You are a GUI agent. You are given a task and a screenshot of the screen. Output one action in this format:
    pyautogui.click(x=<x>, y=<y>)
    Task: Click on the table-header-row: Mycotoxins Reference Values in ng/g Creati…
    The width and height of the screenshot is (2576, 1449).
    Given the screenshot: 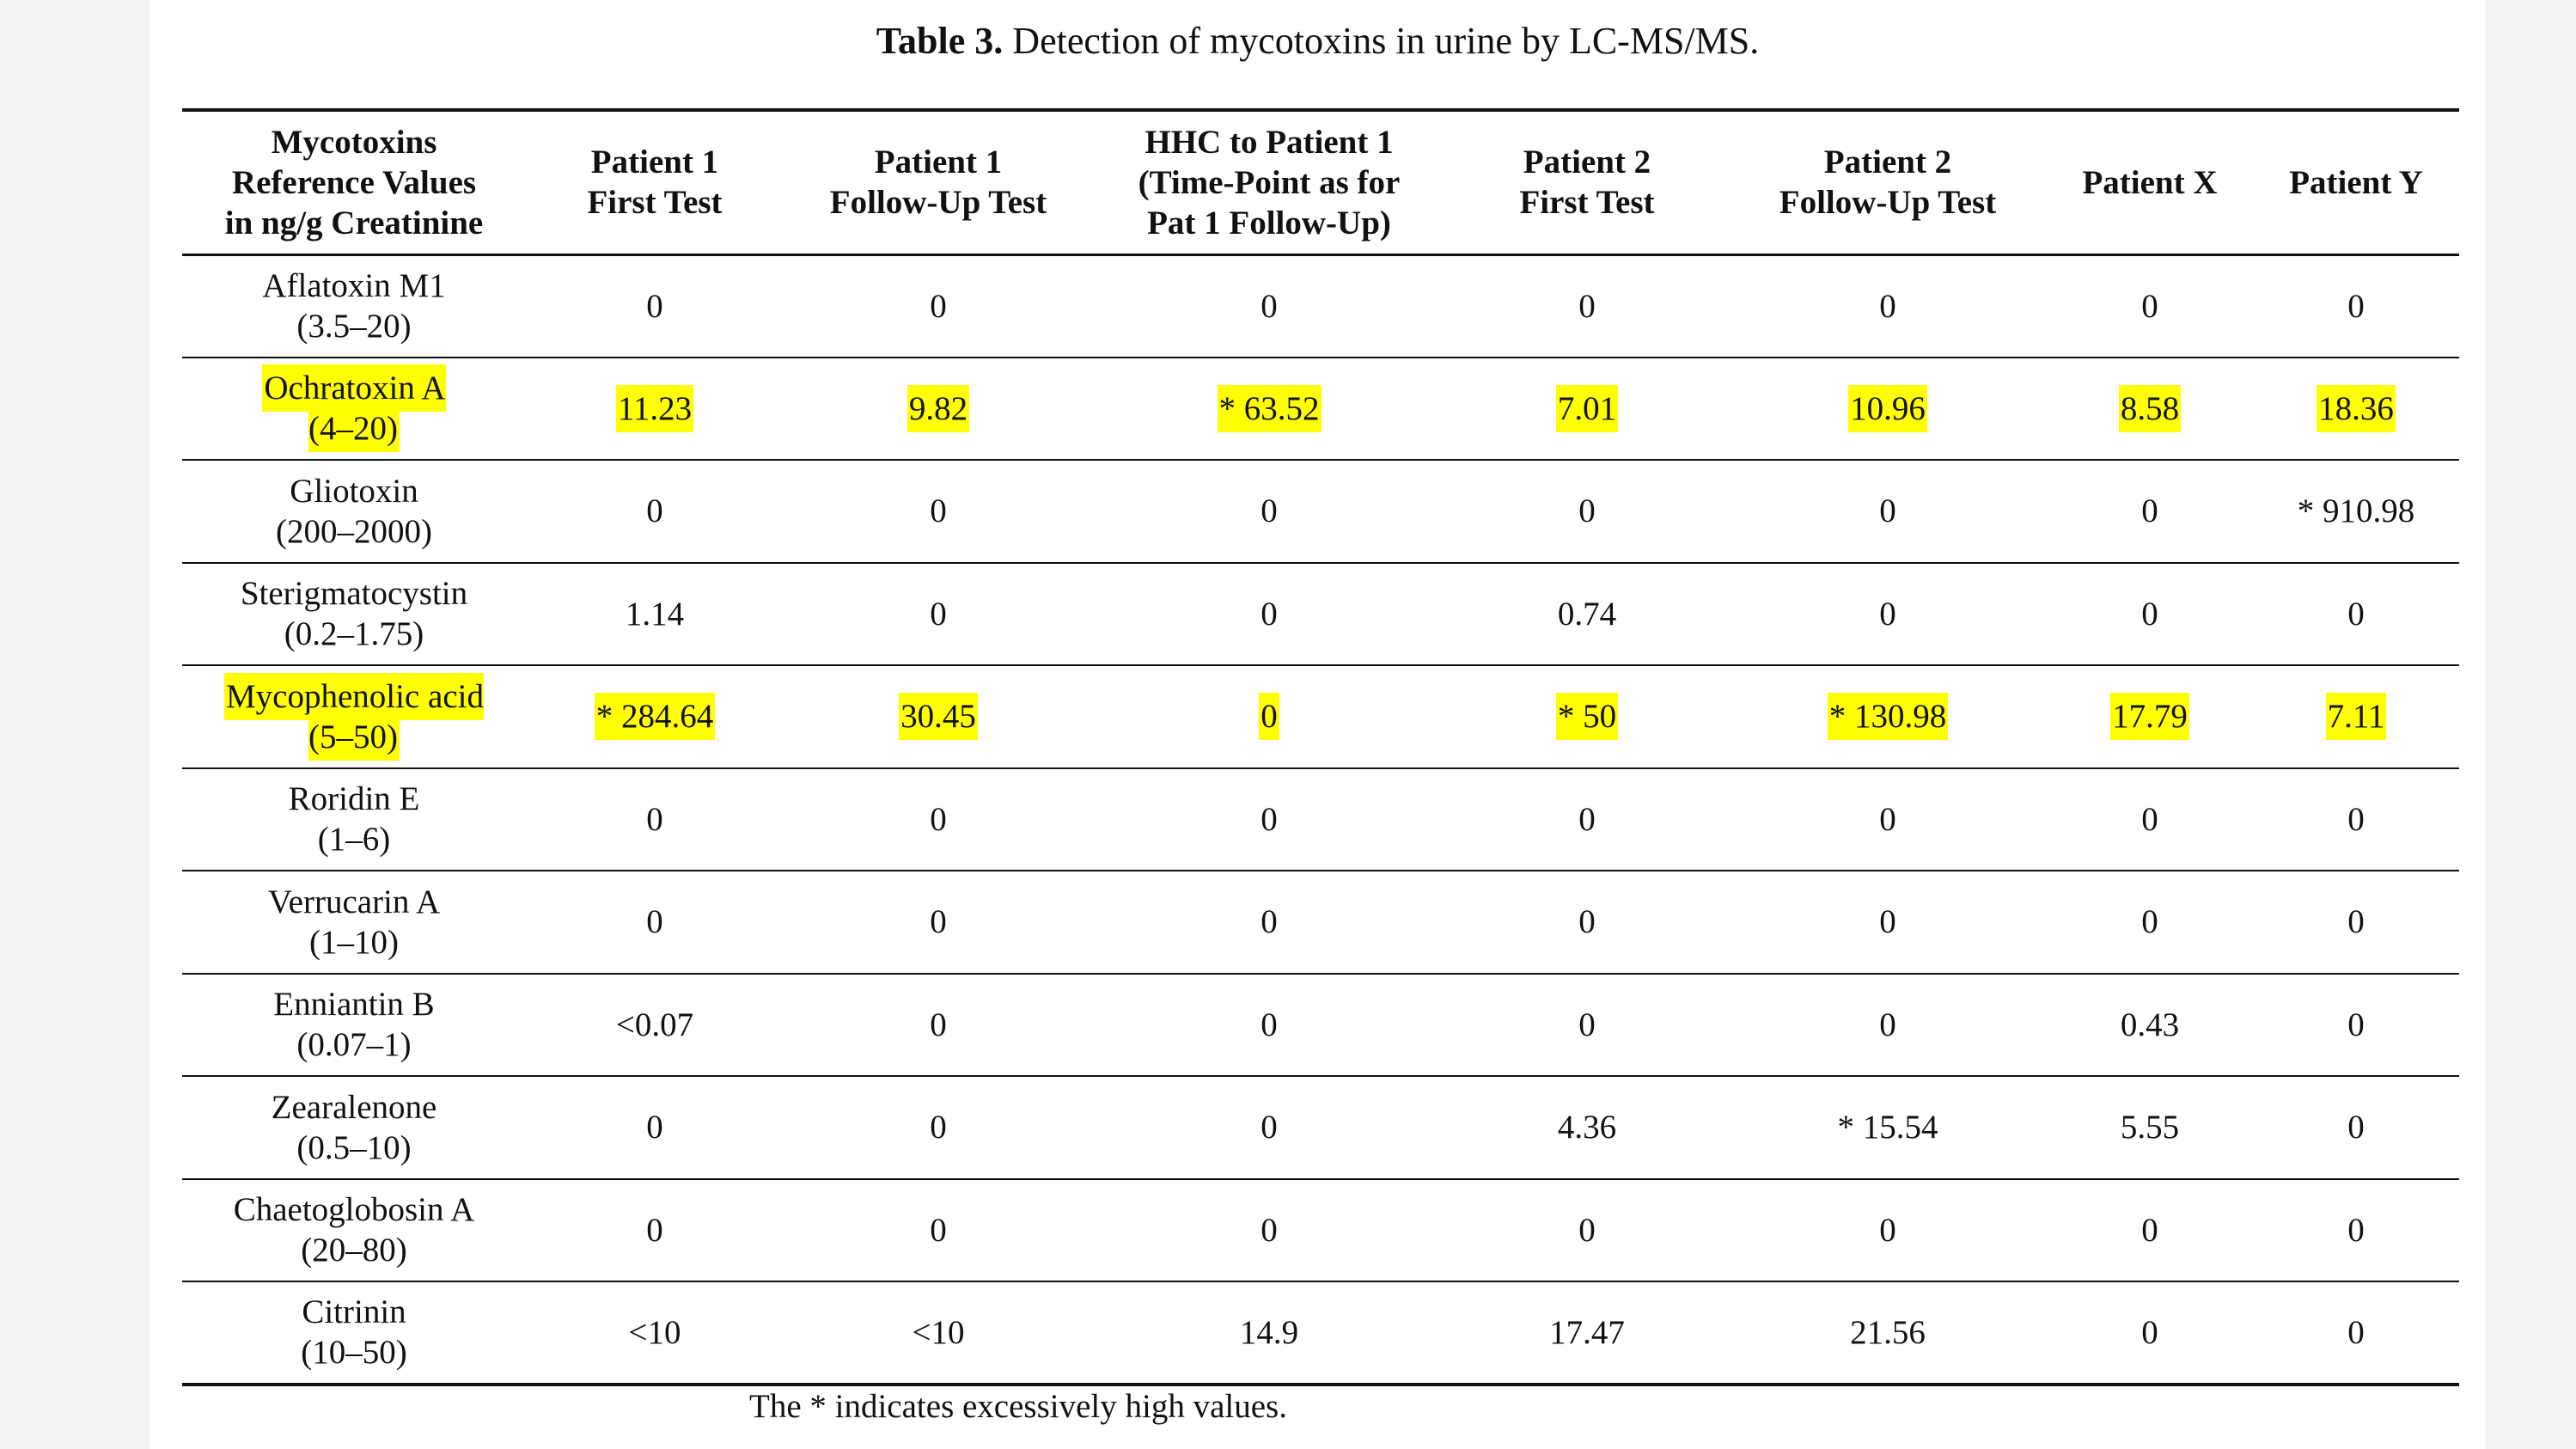 What is the action you would take?
    pyautogui.click(x=1320, y=182)
    